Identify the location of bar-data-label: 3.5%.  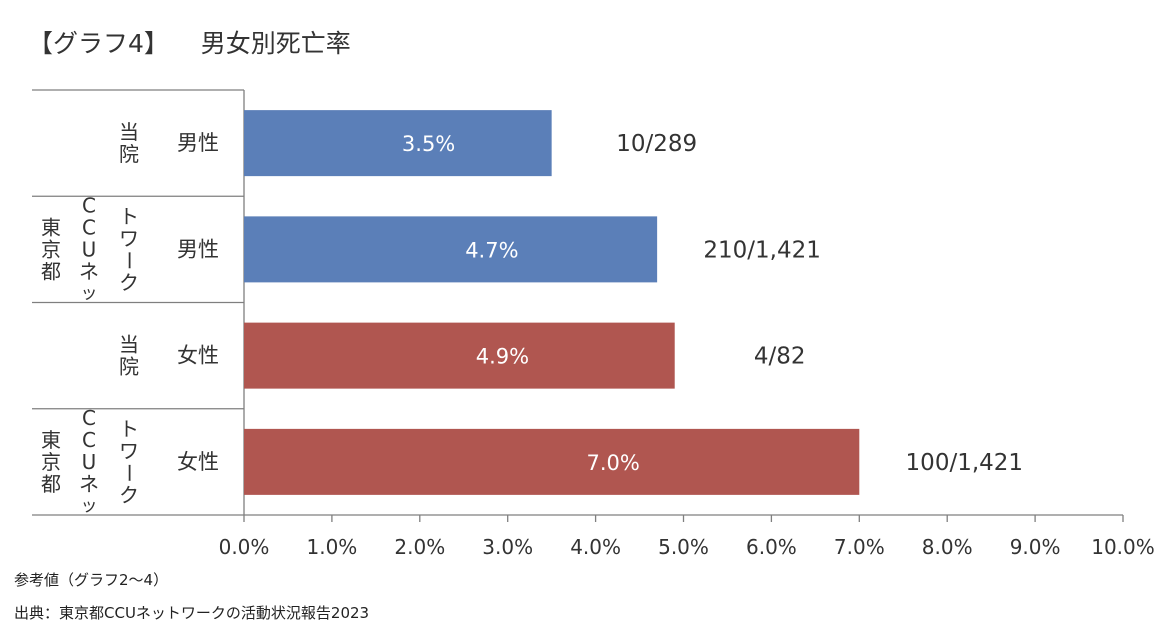
(428, 144).